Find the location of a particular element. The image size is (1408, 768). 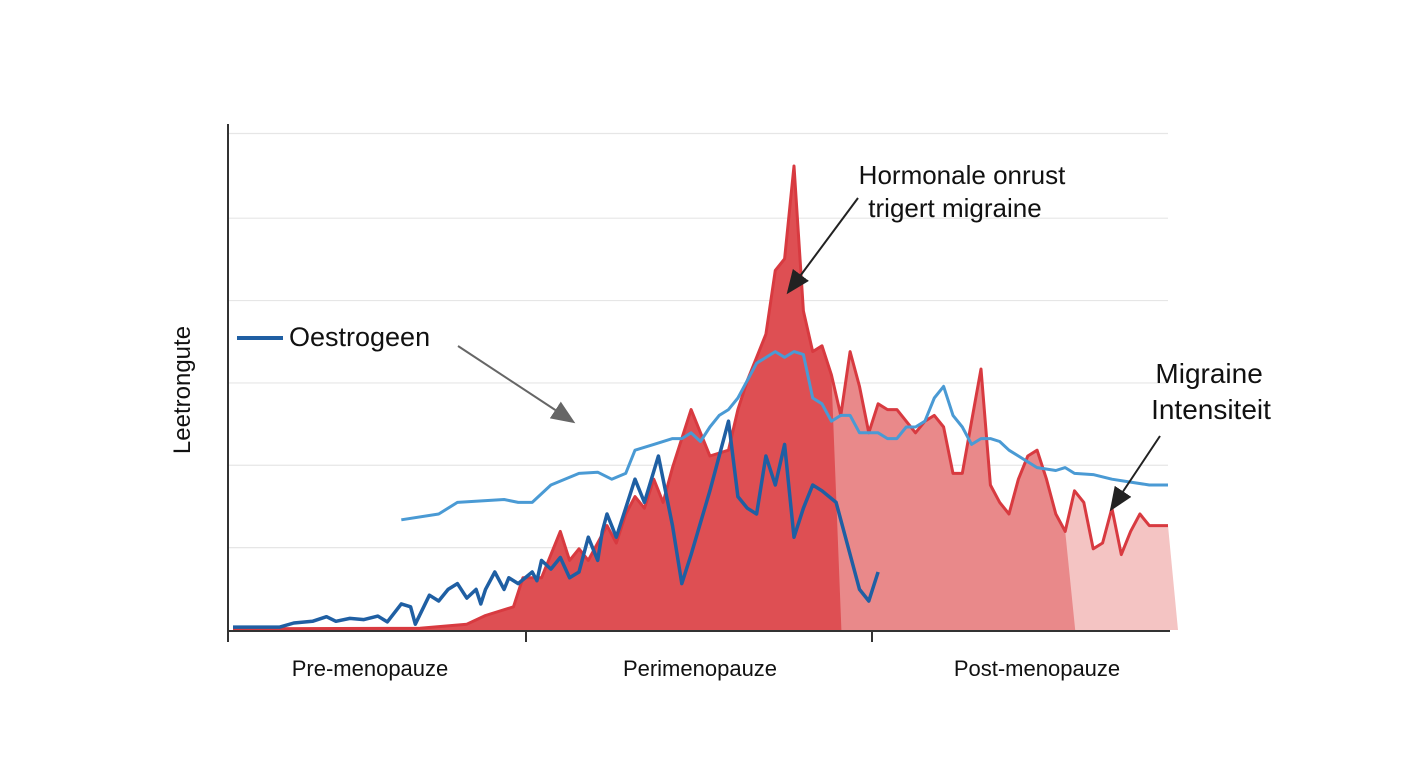

legend-arrow-oestrogeen is located at coordinates (516, 384).